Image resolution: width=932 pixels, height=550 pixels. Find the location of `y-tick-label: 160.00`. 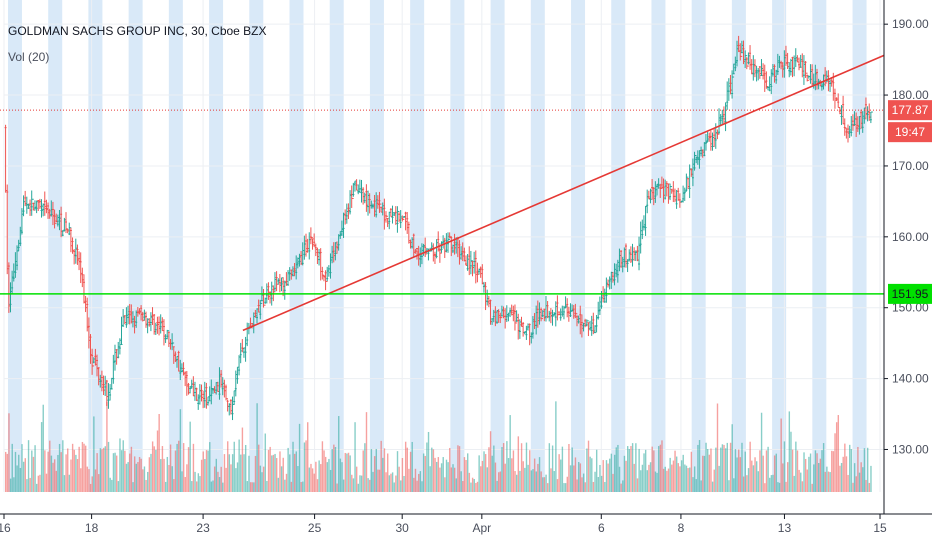

y-tick-label: 160.00 is located at coordinates (910, 237).